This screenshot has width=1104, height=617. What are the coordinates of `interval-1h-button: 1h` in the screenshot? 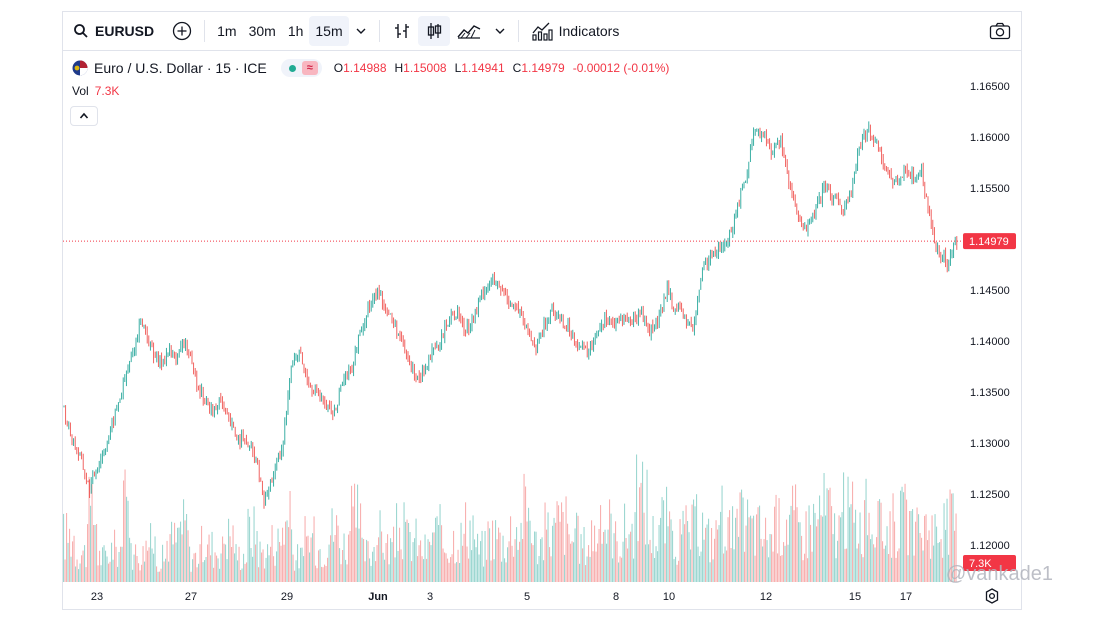 It's located at (295, 31).